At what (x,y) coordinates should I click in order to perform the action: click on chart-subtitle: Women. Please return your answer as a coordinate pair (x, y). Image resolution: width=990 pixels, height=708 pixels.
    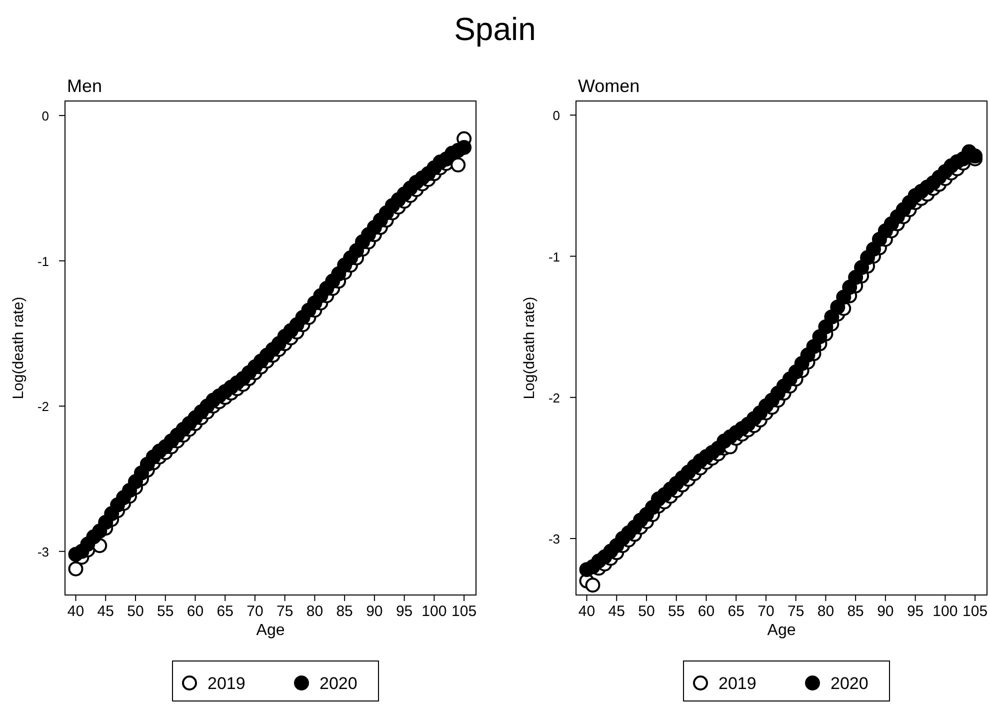
    Looking at the image, I should click on (609, 86).